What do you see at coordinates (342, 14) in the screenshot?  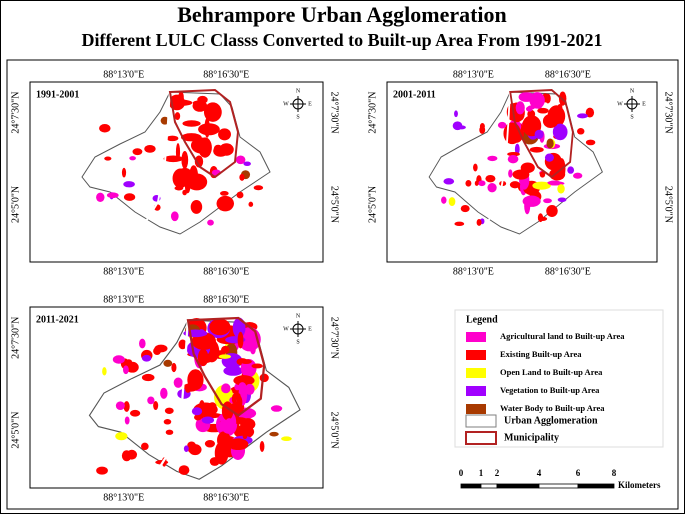 I see `title: Behrampore Urban Agglomeration` at bounding box center [342, 14].